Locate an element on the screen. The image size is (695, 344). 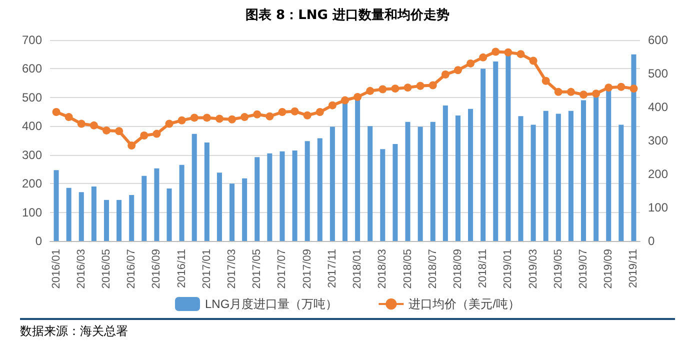
y-tick-label: 0 is located at coordinates (38, 241).